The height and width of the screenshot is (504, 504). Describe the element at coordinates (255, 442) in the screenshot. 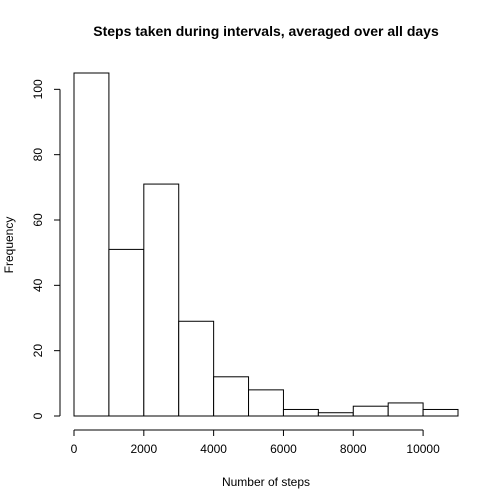

I see `x-axis: 0 2000 4000 6000 8000 10000` at that location.